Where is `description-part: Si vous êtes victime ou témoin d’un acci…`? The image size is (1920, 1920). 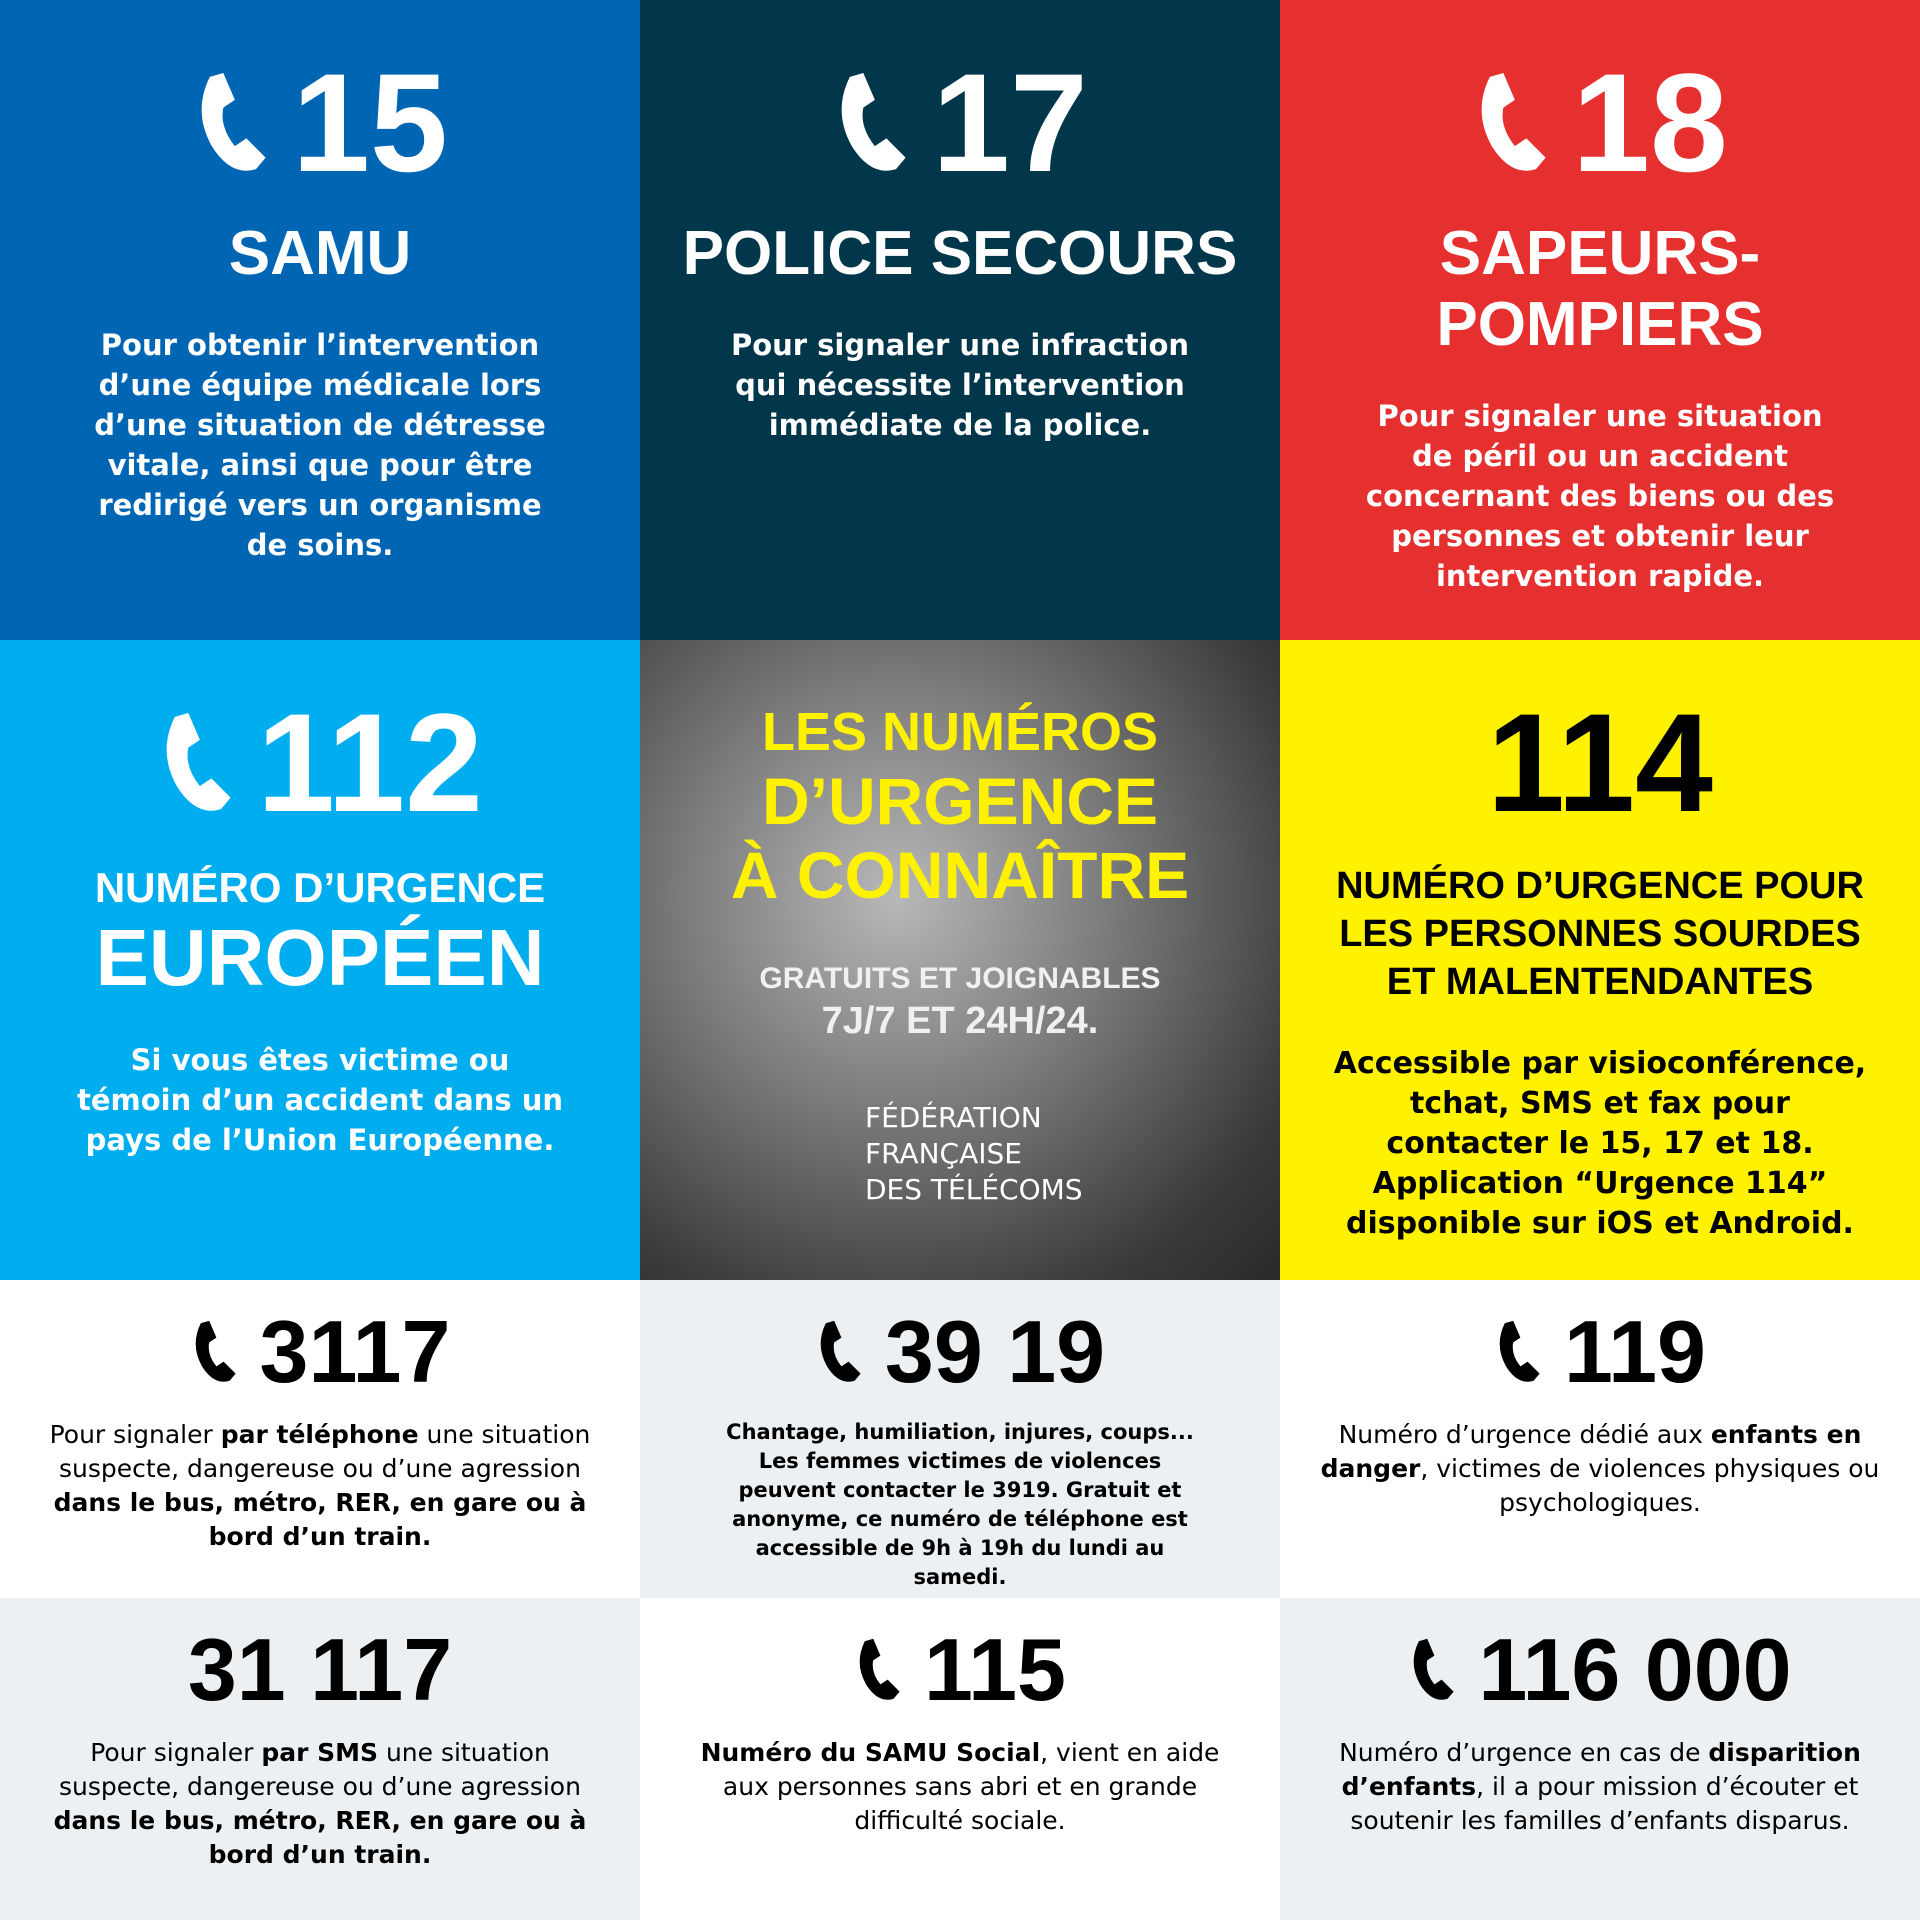 description-part: Si vous êtes victime ou témoin d’un acci… is located at coordinates (320, 1100).